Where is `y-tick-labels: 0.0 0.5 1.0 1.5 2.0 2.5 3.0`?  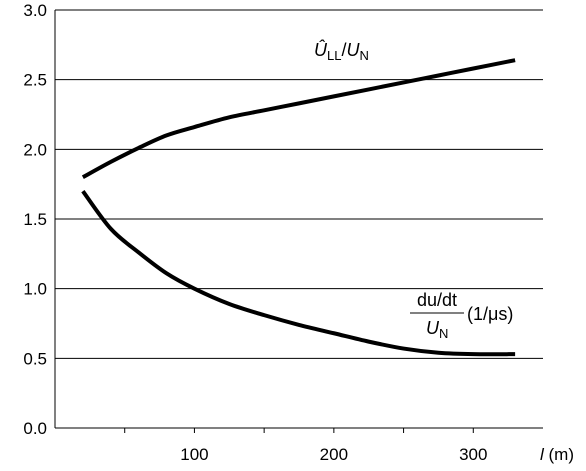
y-tick-labels: 0.0 0.5 1.0 1.5 2.0 2.5 3.0 is located at coordinates (35, 219).